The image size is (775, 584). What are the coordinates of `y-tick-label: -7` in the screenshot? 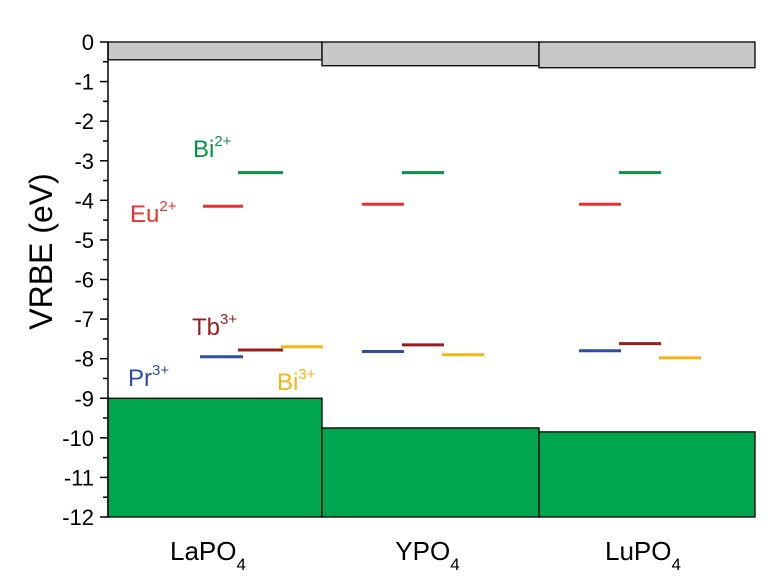 It's located at (84, 319).